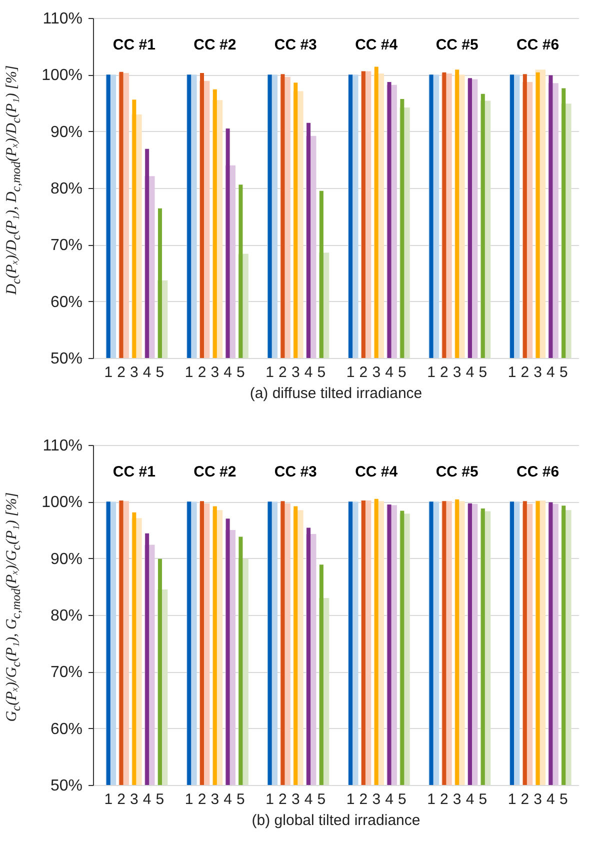 The width and height of the screenshot is (593, 854). What do you see at coordinates (336, 393) in the screenshot?
I see `x-axis-title: (a) diffuse tilted irradiance` at bounding box center [336, 393].